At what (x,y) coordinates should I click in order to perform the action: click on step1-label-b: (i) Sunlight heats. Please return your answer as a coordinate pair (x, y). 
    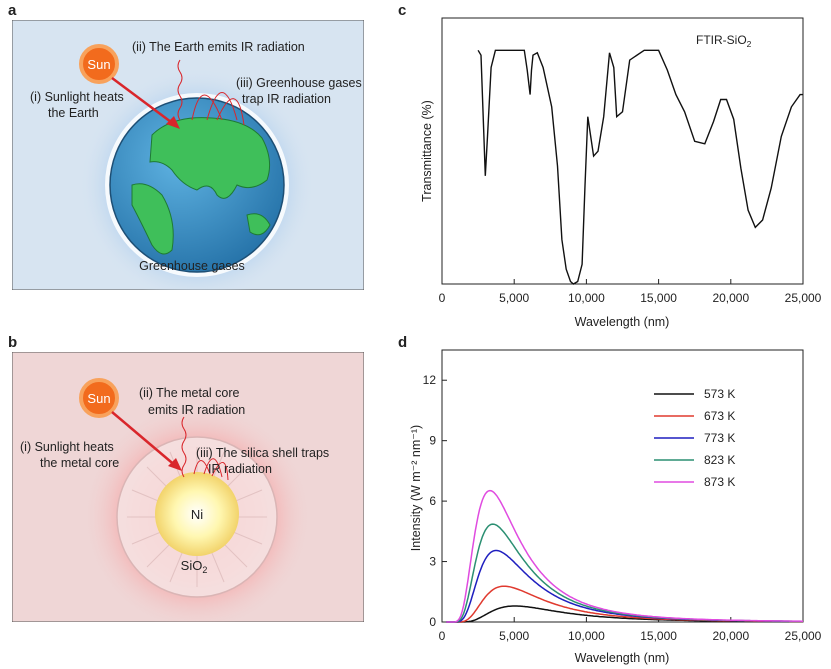
    Looking at the image, I should click on (67, 447).